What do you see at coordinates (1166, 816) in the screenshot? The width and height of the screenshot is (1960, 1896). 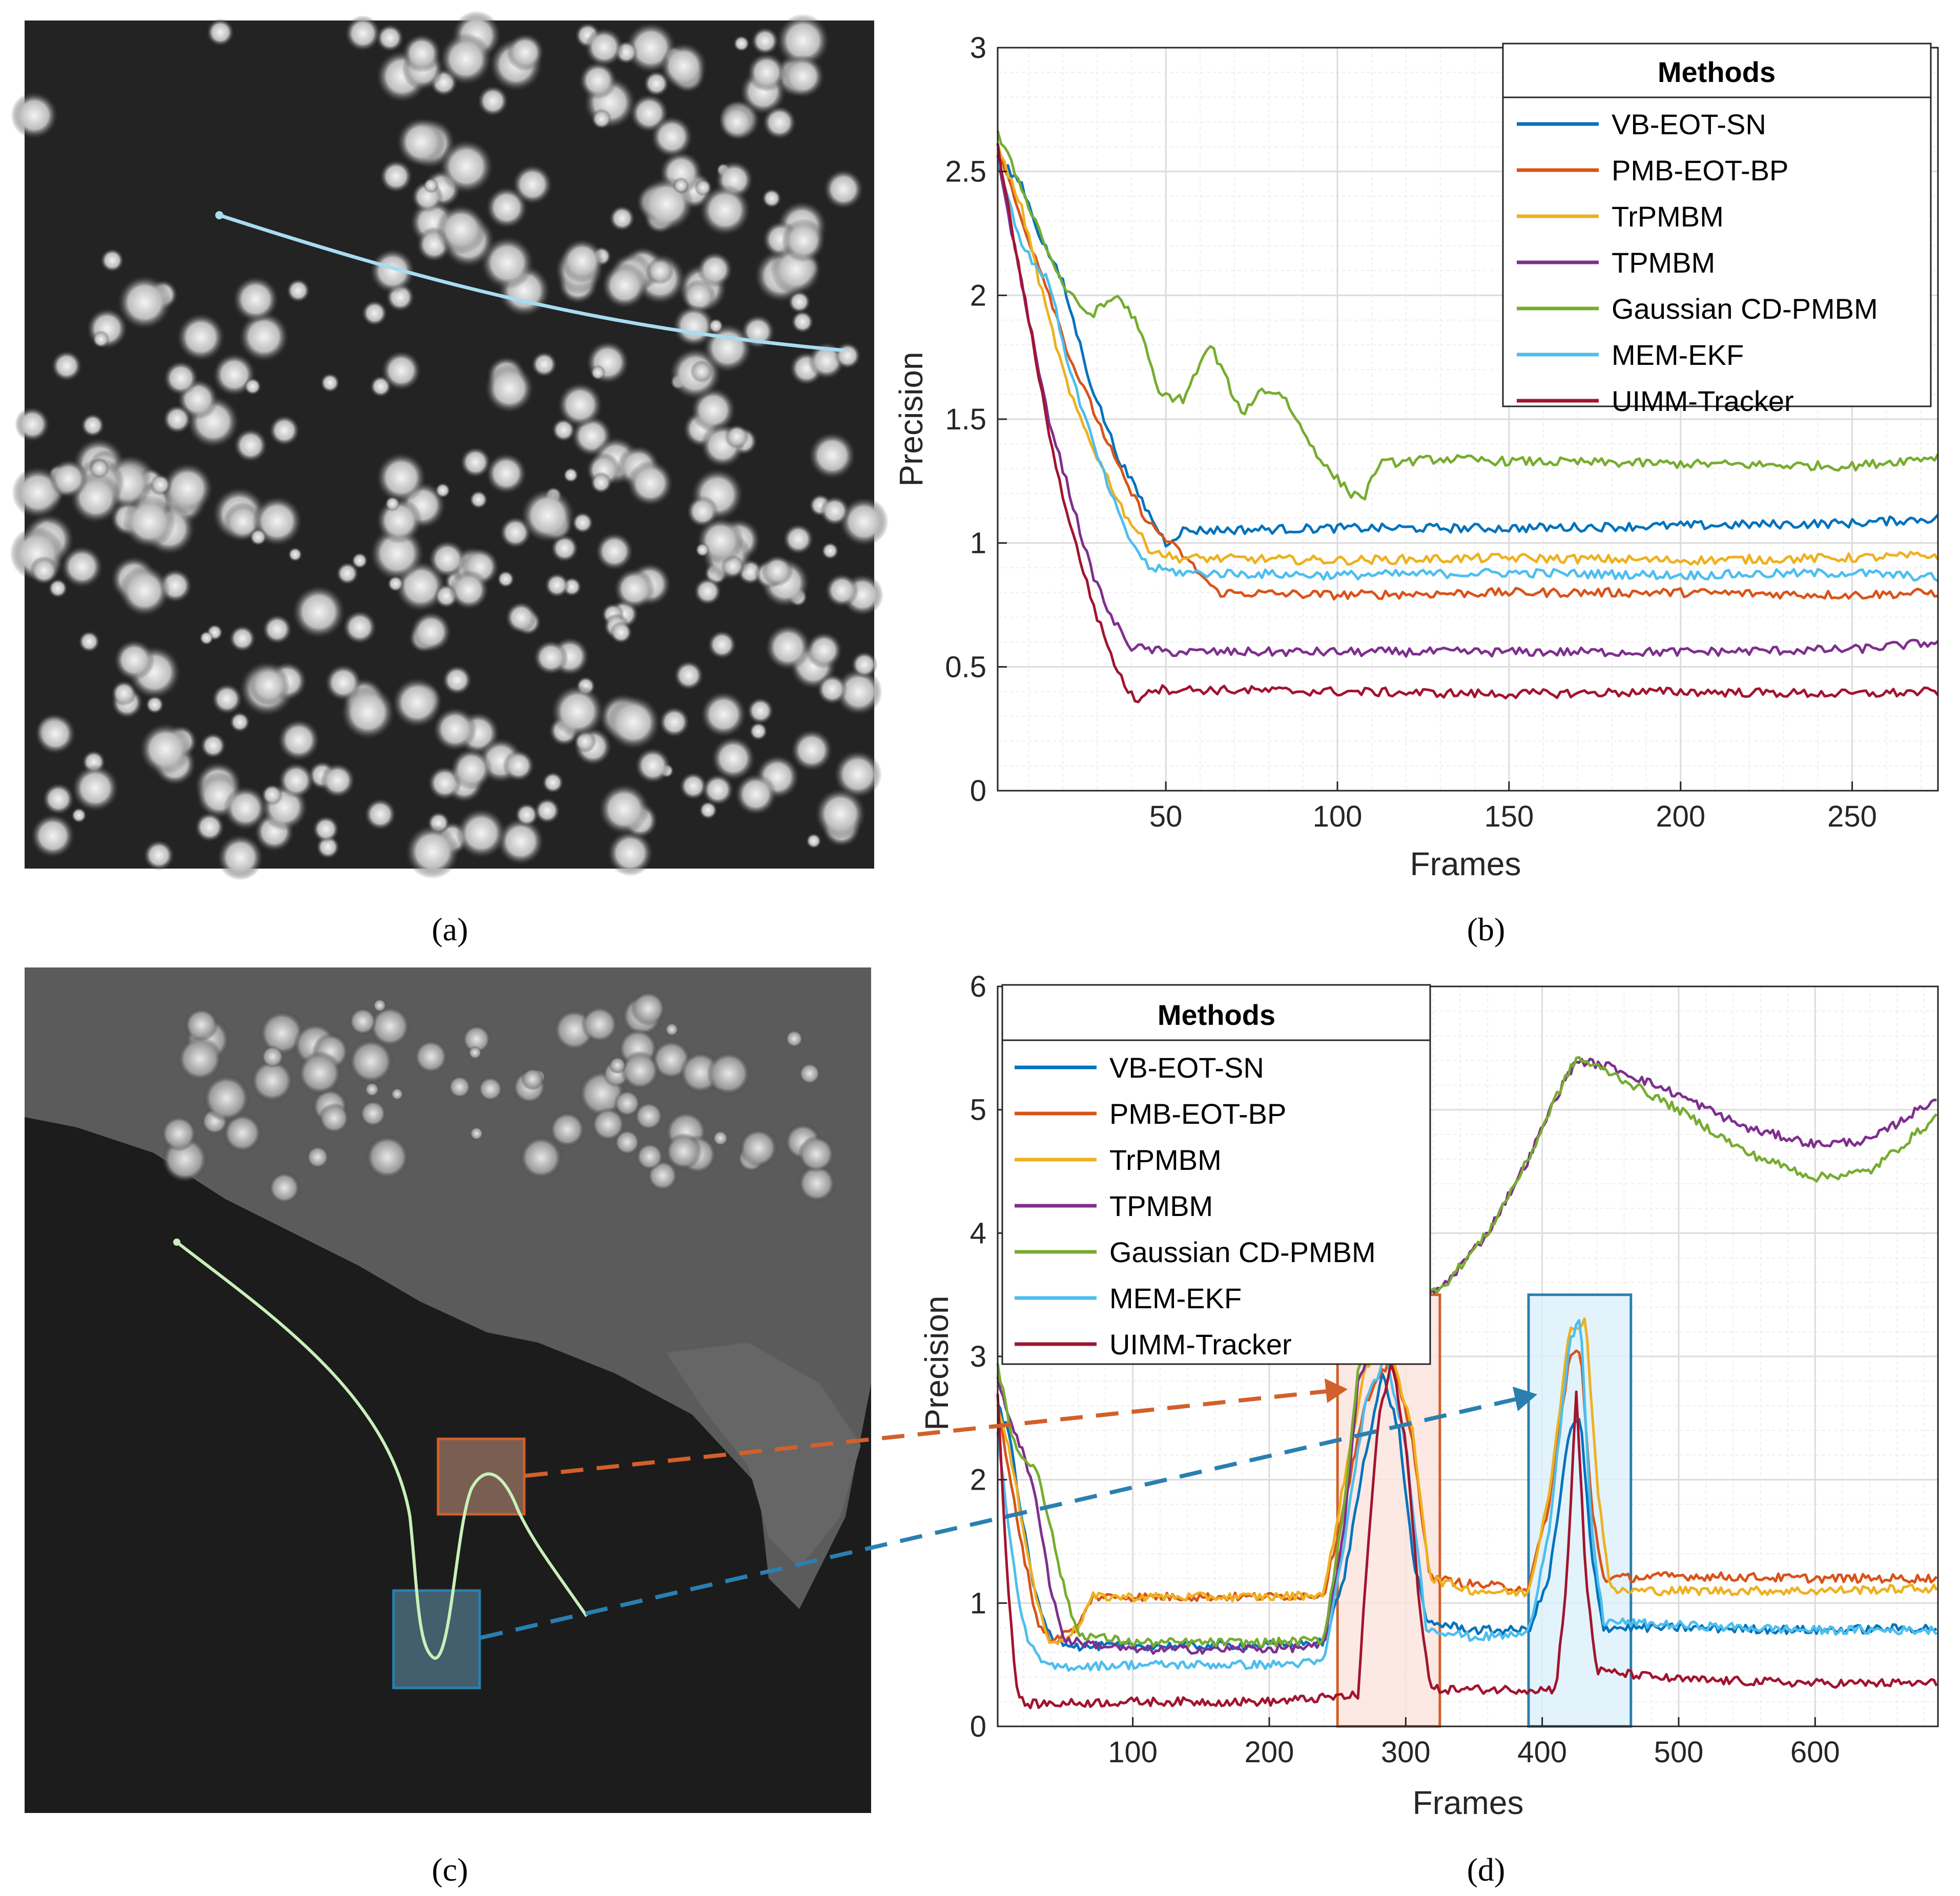 I see `x-tick-label: 50` at bounding box center [1166, 816].